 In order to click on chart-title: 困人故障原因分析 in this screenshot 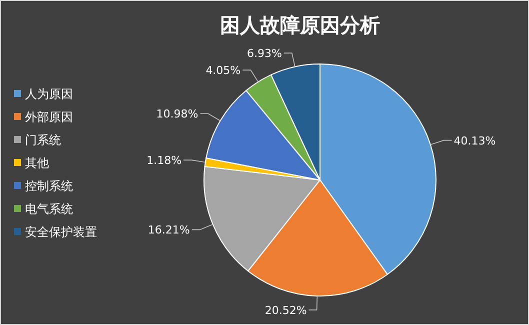, I will do `click(300, 25)`.